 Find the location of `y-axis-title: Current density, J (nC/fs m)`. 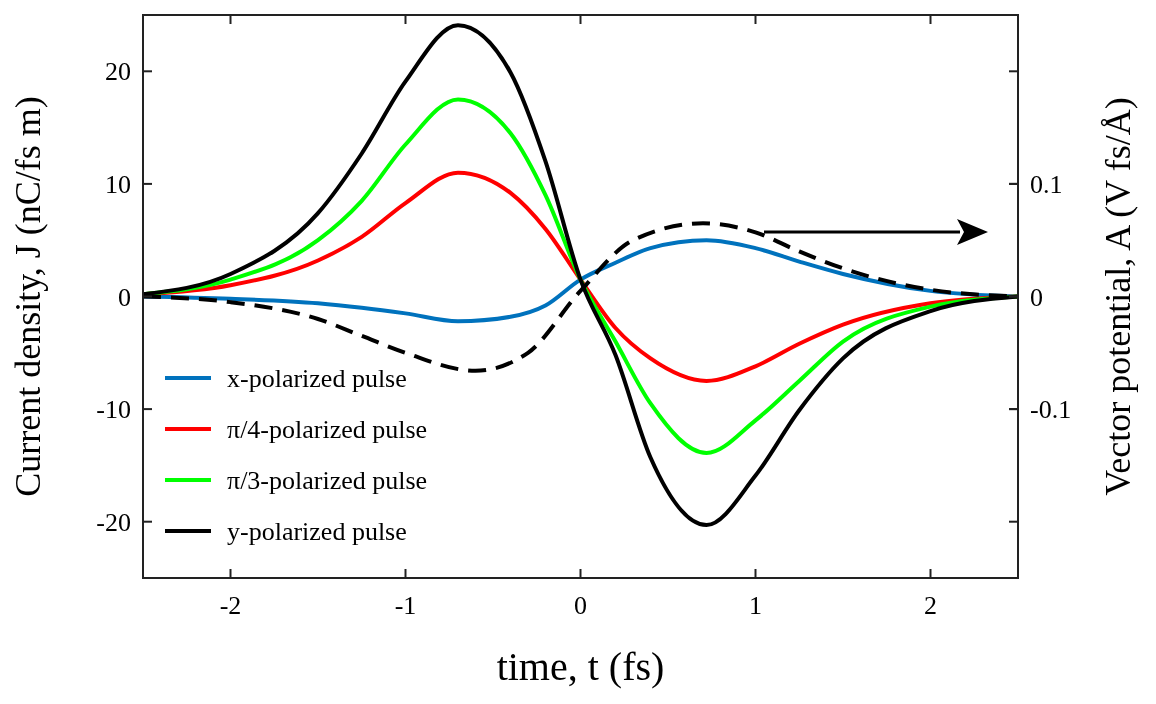

y-axis-title: Current density, J (nC/fs m) is located at coordinates (28, 296).